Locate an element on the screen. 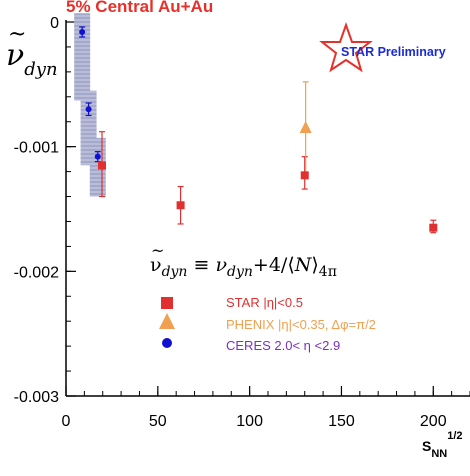  legend-label-star: STAR |η|<0.5 is located at coordinates (264, 302).